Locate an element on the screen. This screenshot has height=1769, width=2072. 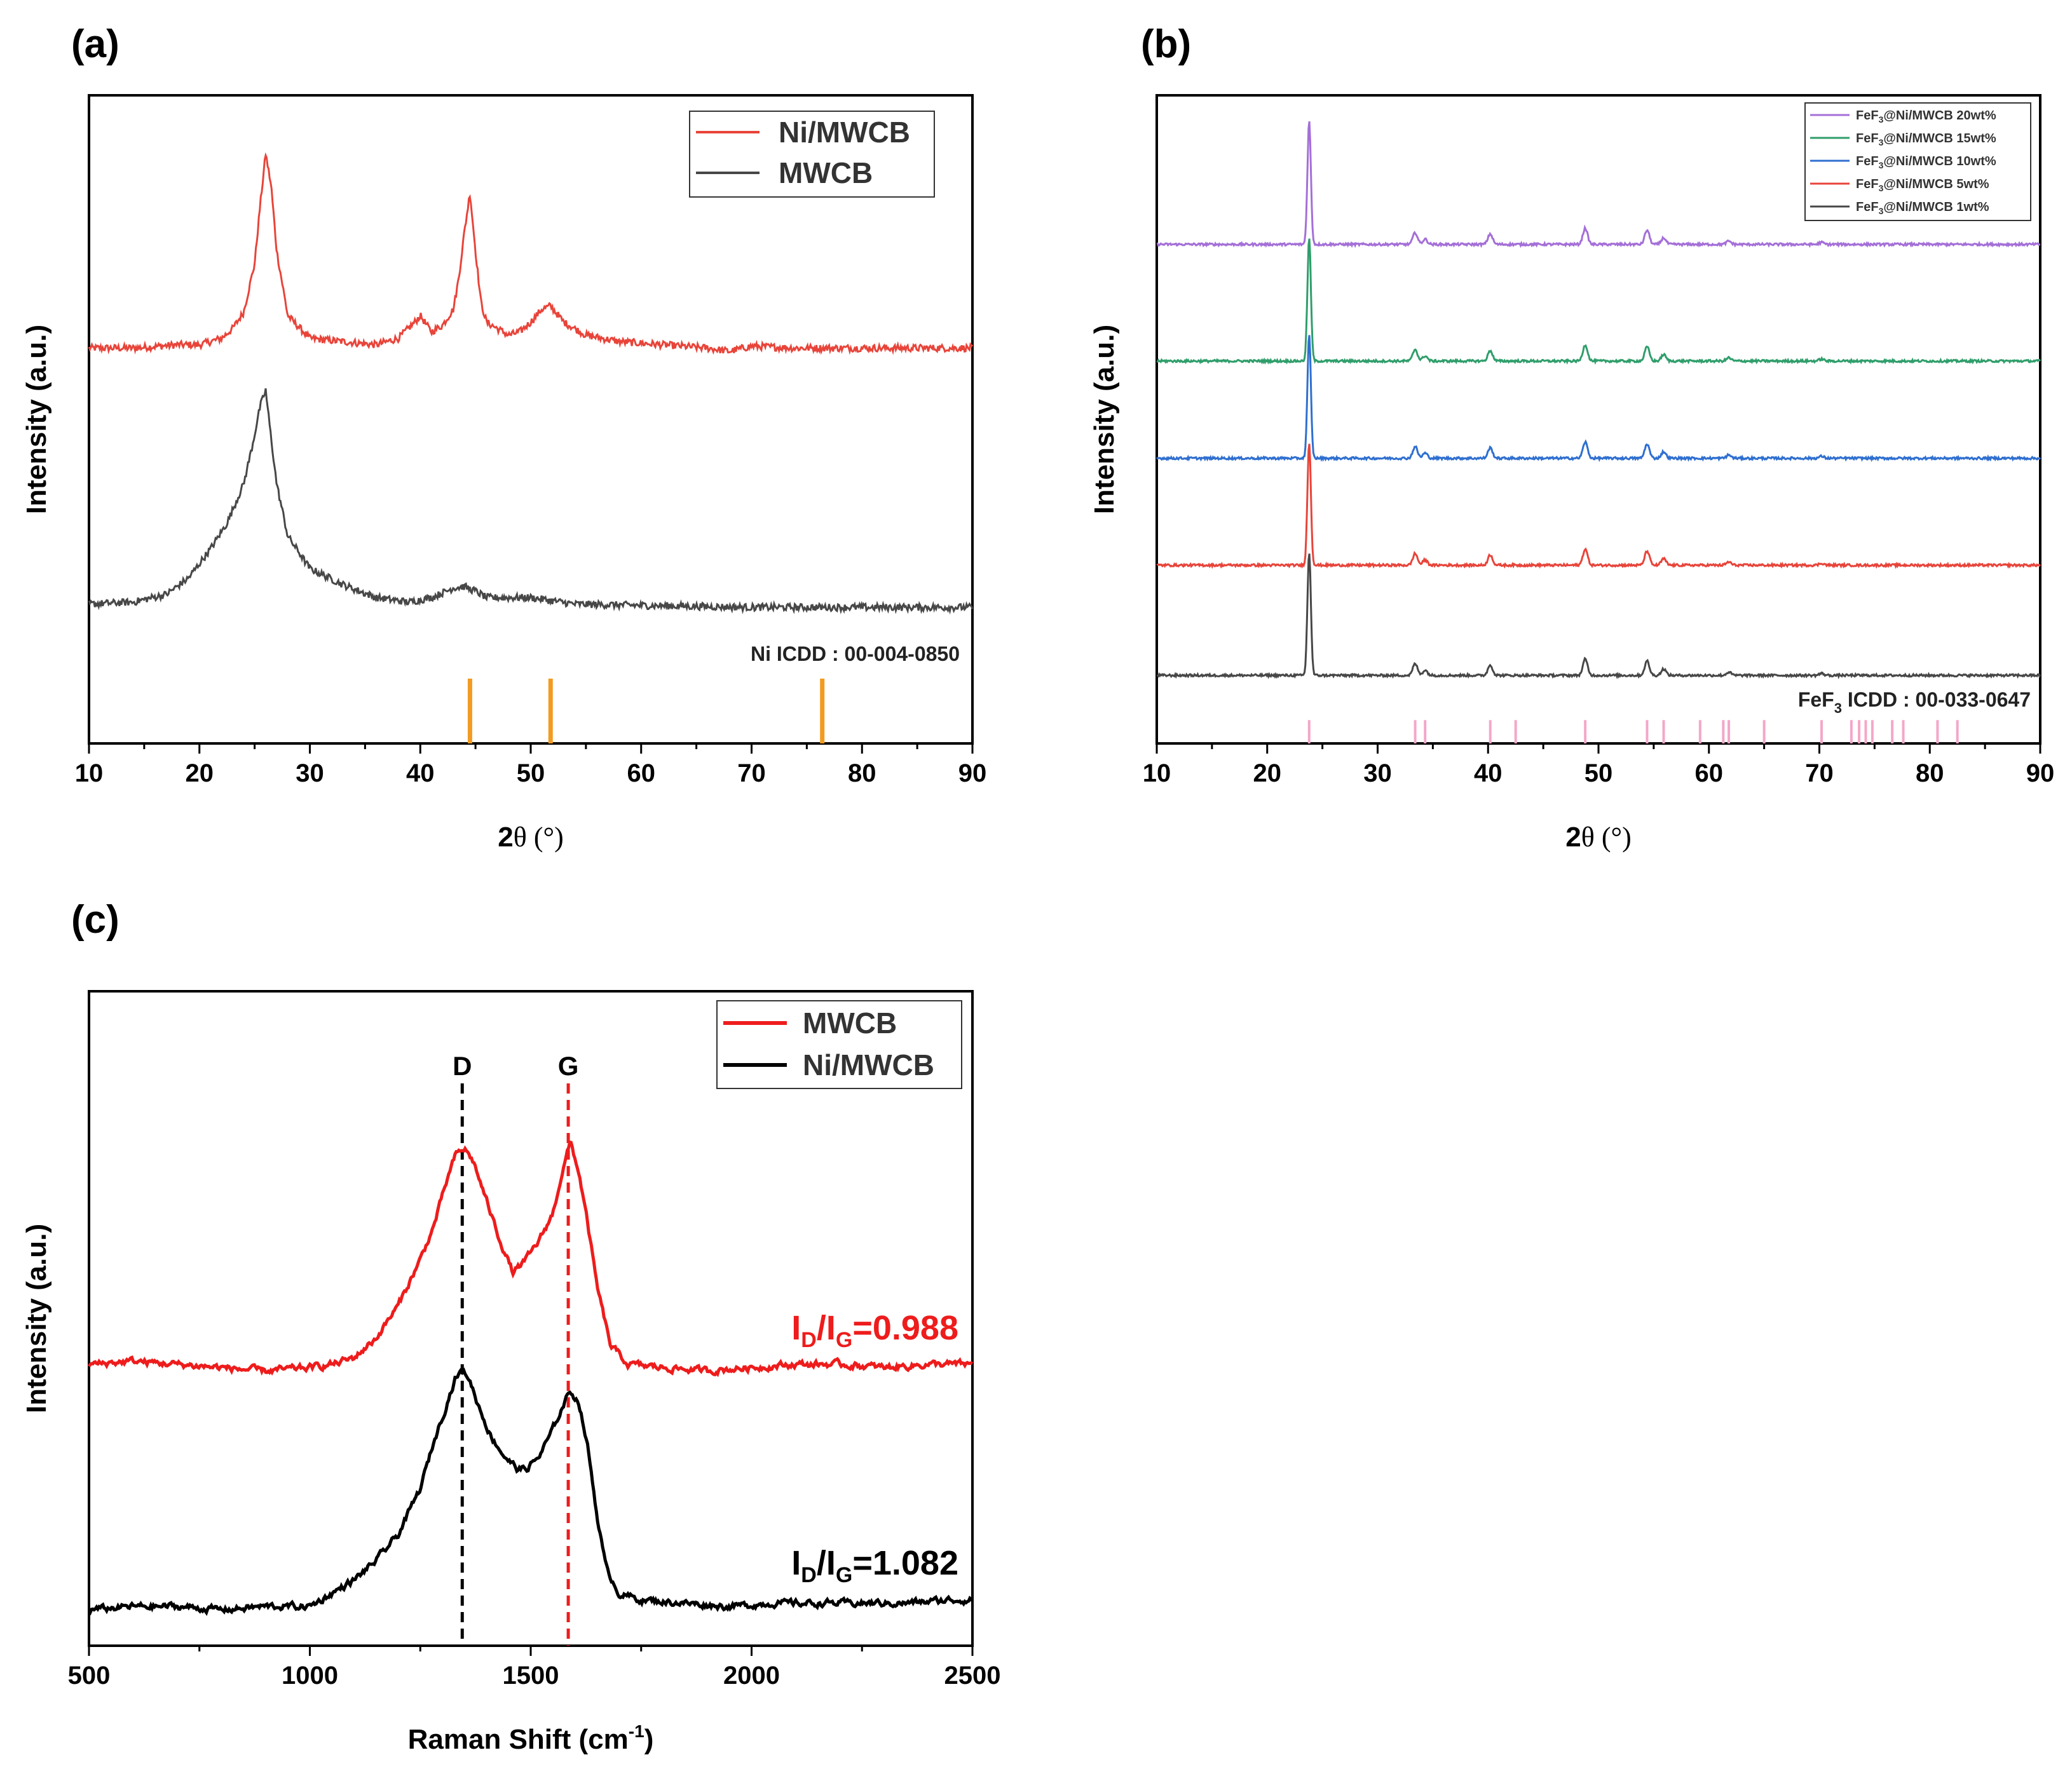
legend-a: Ni/MWCB MWCB is located at coordinates (812, 154).